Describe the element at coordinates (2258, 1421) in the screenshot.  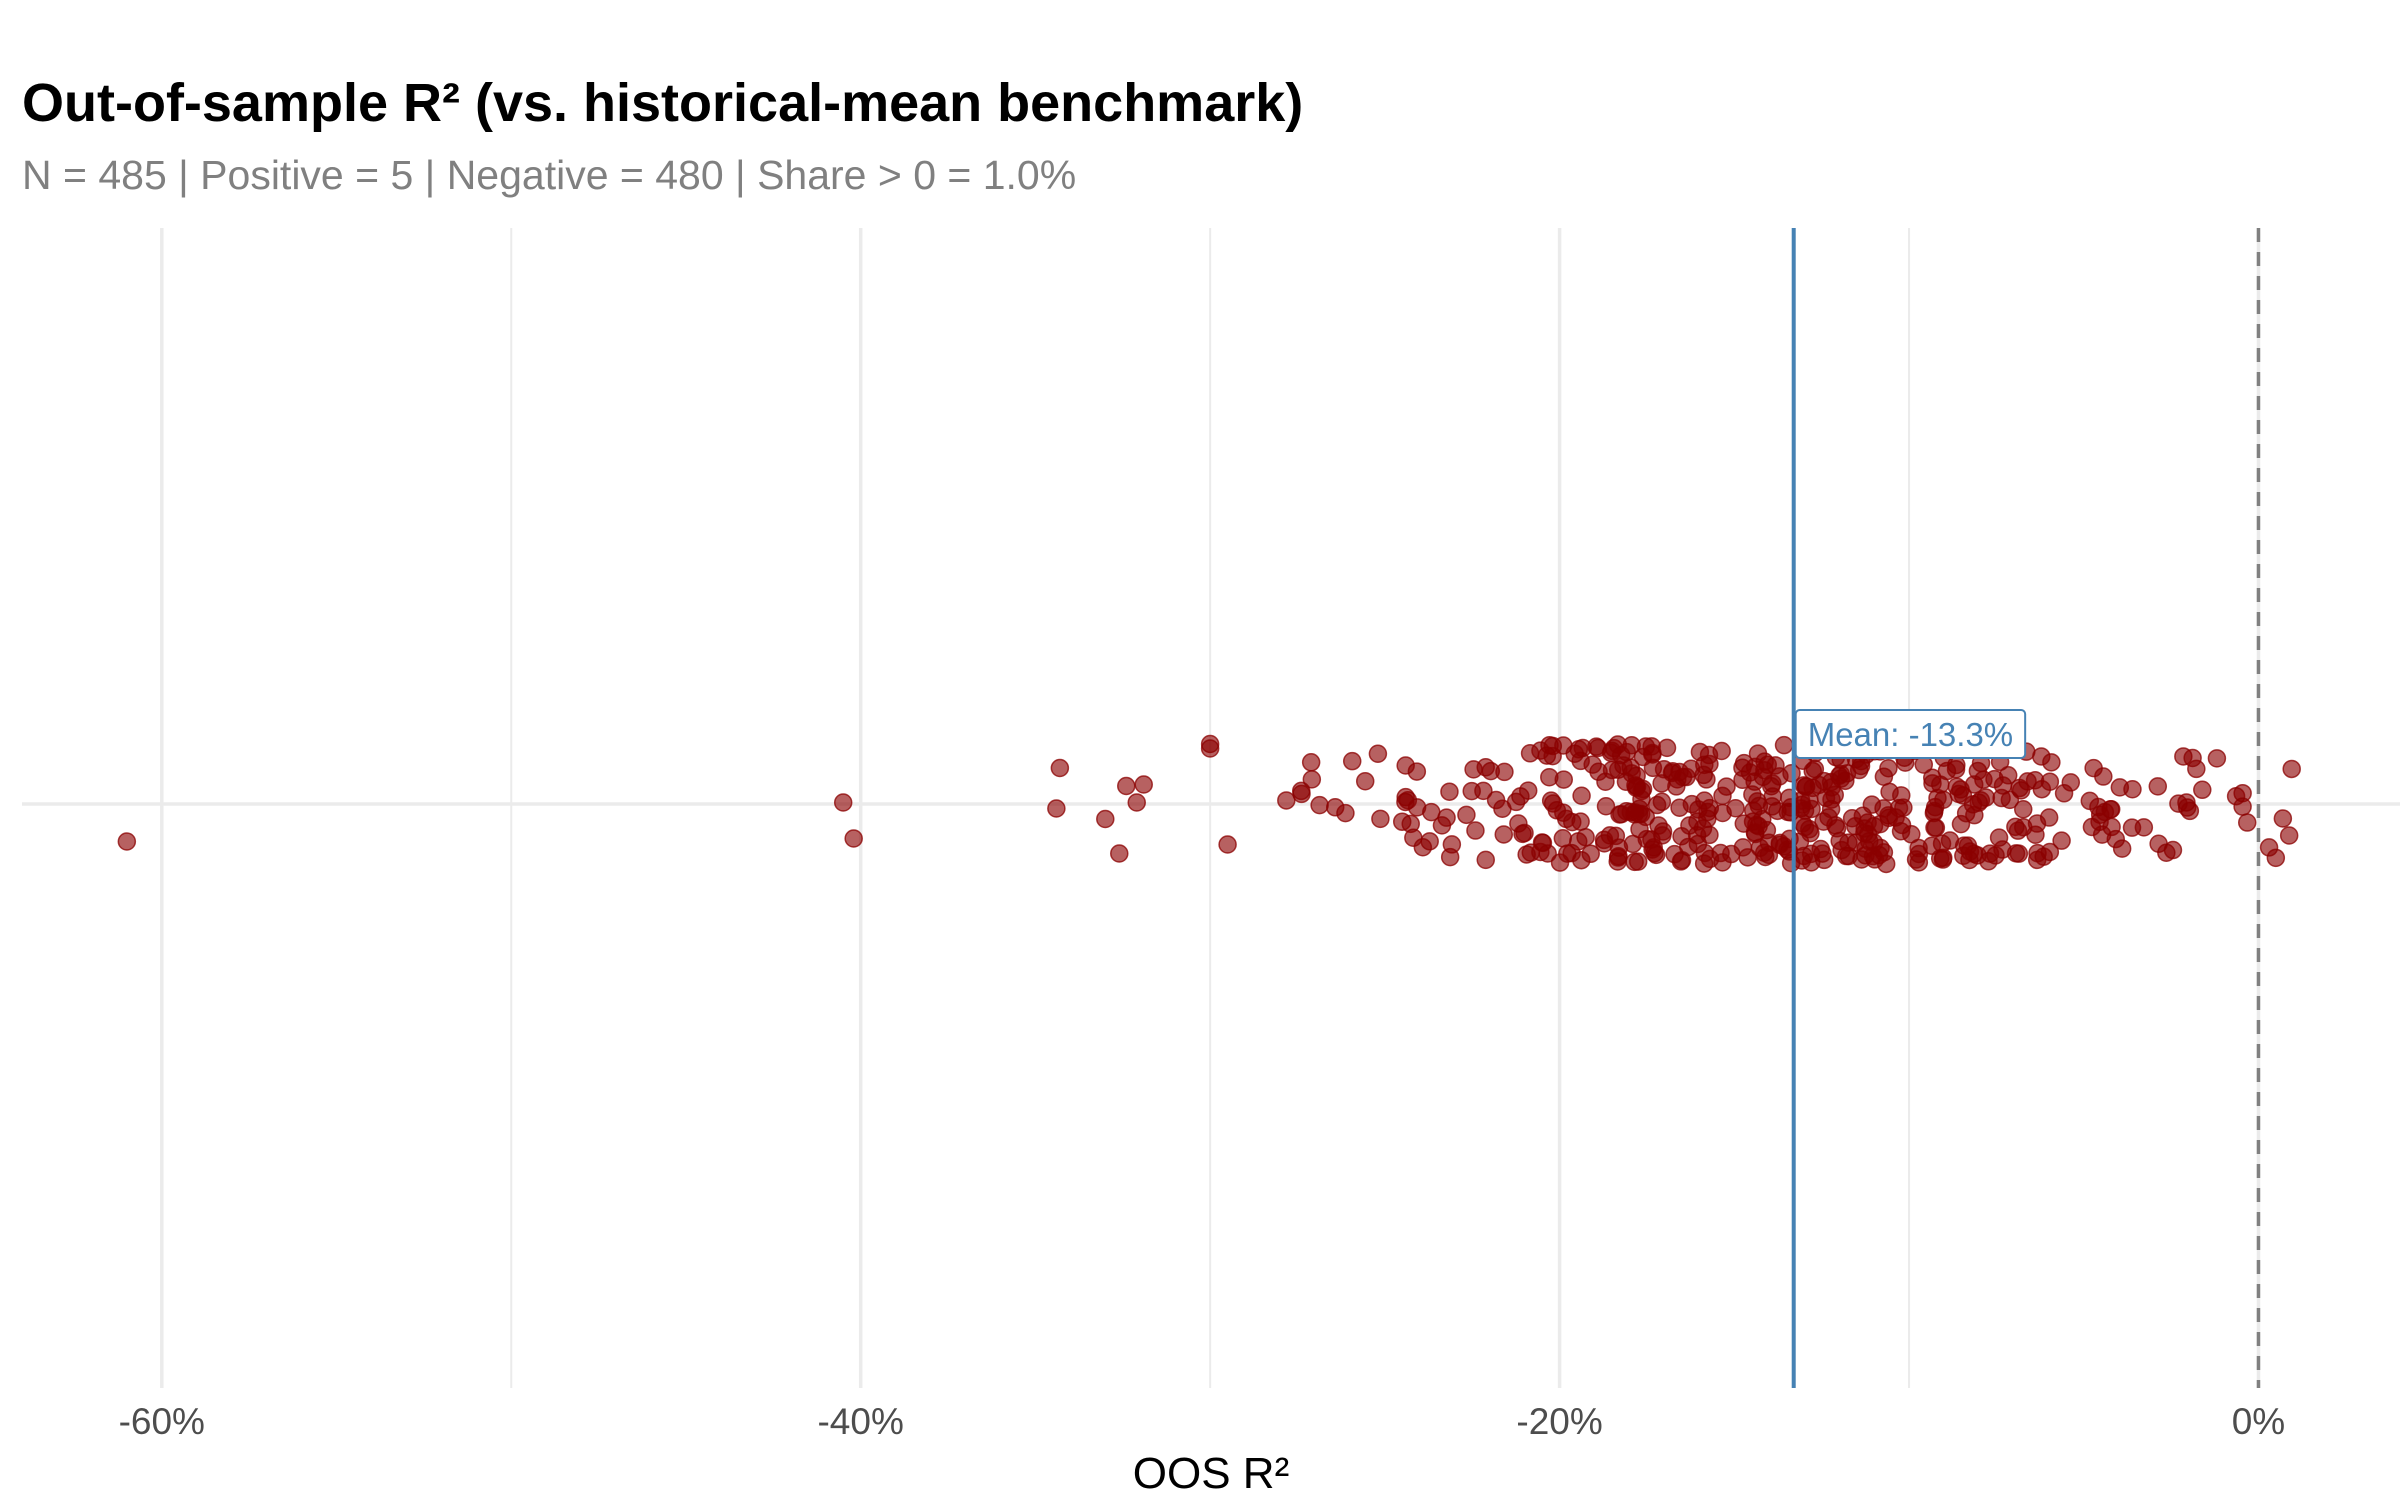
I see `x-tick-label: 0%` at that location.